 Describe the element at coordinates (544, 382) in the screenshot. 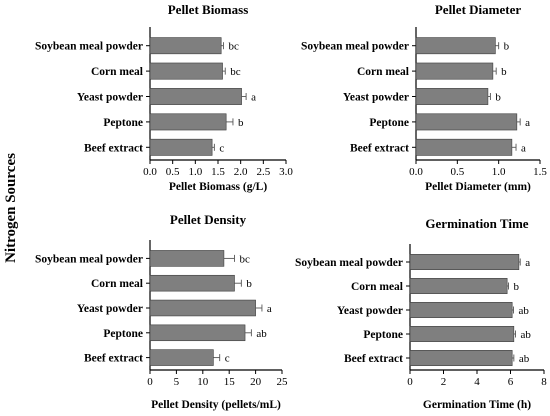

I see `x-tick-label: 8` at that location.